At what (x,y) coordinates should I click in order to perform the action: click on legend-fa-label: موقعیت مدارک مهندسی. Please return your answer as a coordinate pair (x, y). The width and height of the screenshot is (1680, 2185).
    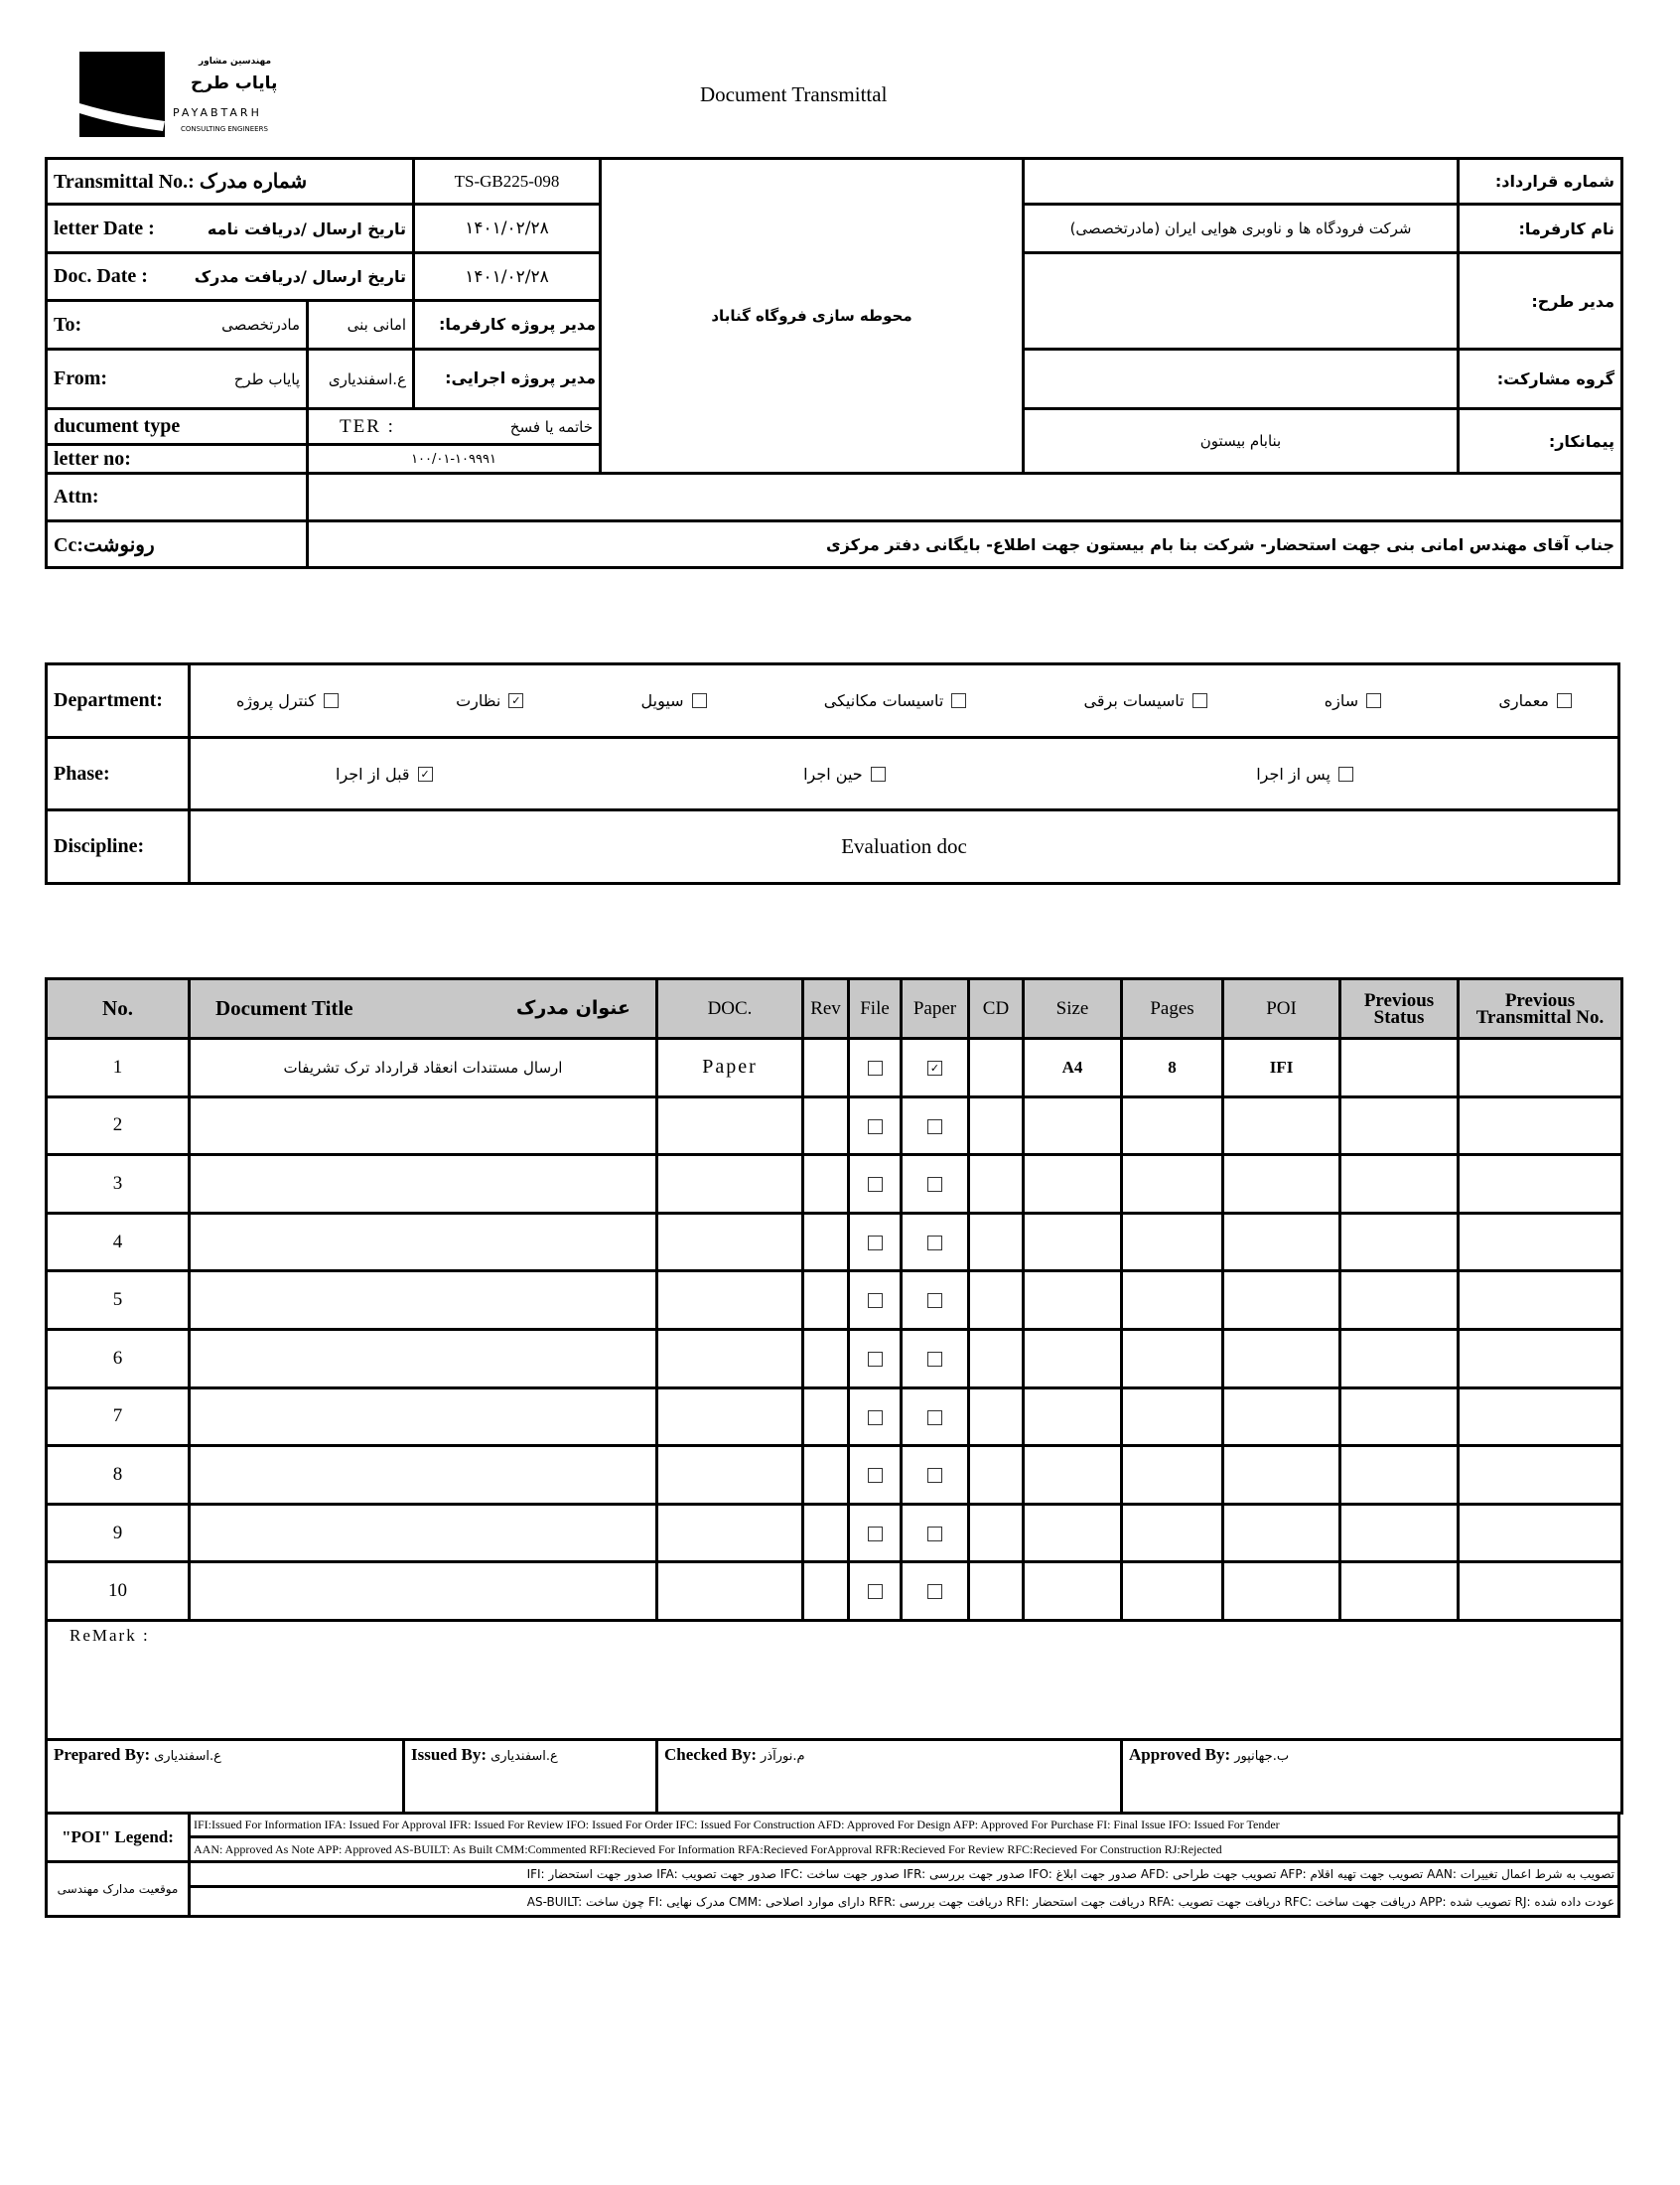
    Looking at the image, I should click on (118, 1889).